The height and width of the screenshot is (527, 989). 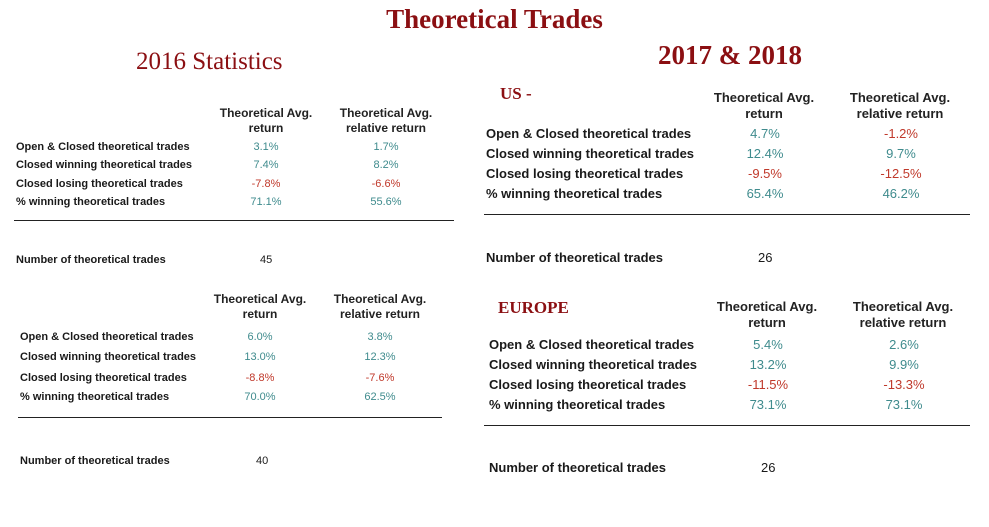 I want to click on page-title: Theoretical Trades, so click(x=494, y=19).